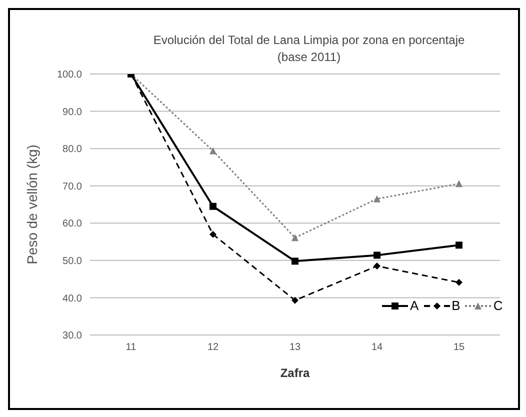 The width and height of the screenshot is (526, 417). What do you see at coordinates (72, 336) in the screenshot?
I see `y-tick-label: 30.0` at bounding box center [72, 336].